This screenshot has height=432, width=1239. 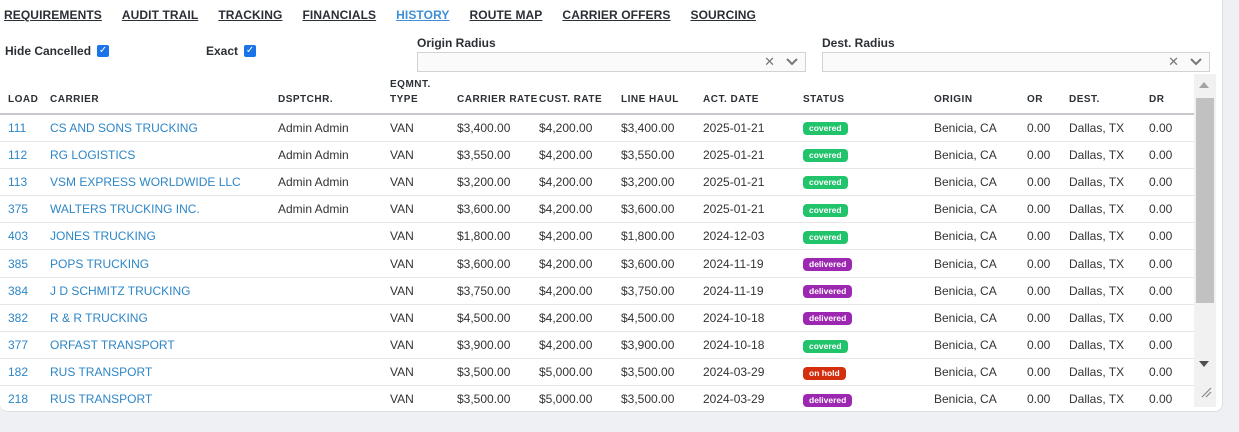 I want to click on tab-history: HISTORY, so click(x=423, y=15).